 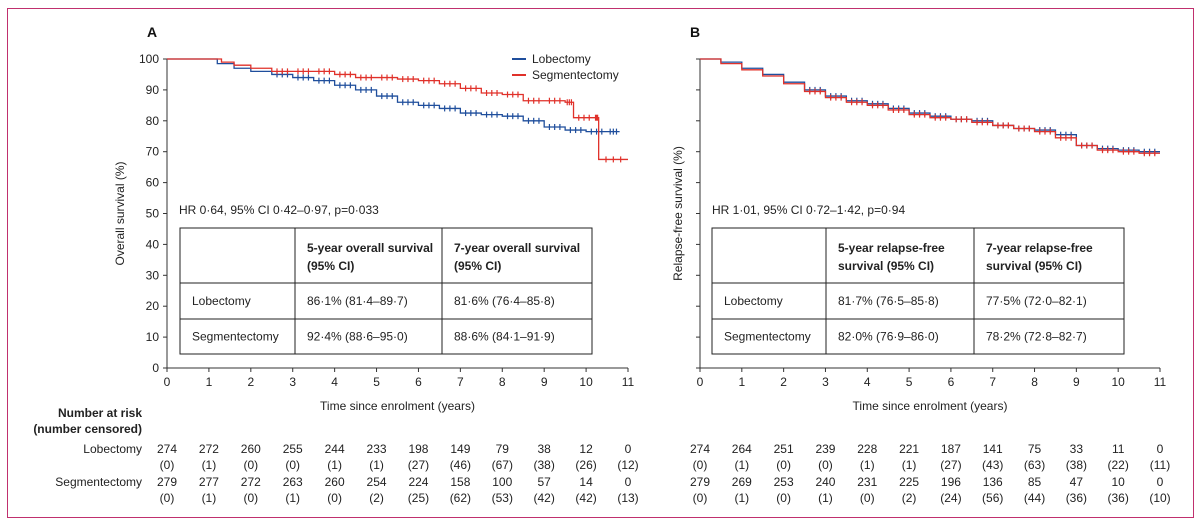 What do you see at coordinates (120, 213) in the screenshot?
I see `y-axis-title: Overall survival (%)` at bounding box center [120, 213].